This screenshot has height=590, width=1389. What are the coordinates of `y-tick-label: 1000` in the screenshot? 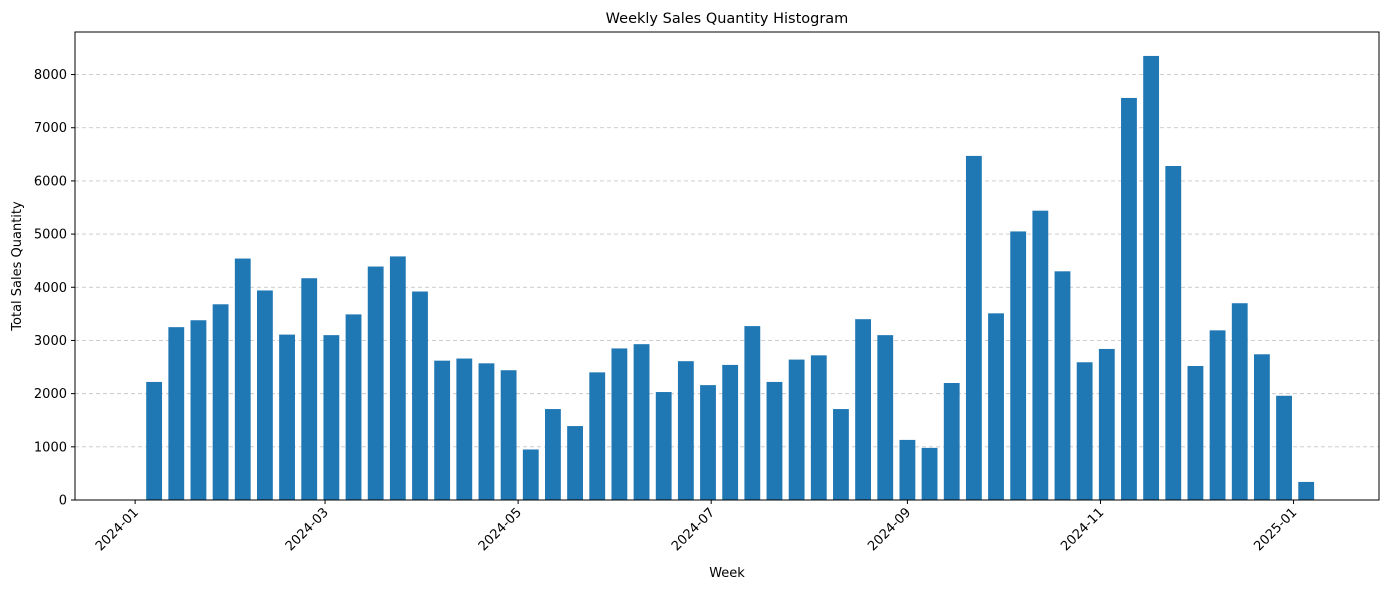 It's located at (50, 447).